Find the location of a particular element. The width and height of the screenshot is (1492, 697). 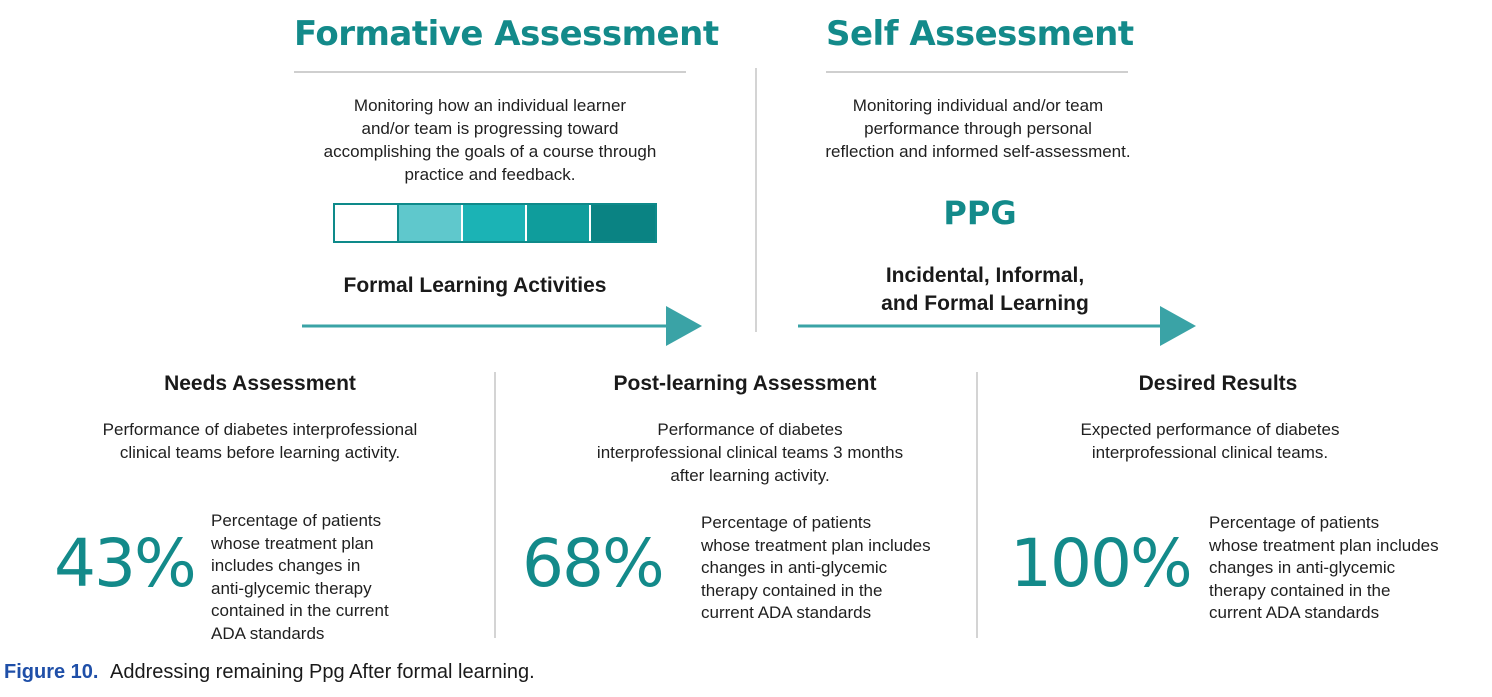

pct-desc-line: ADA standards is located at coordinates (268, 633).